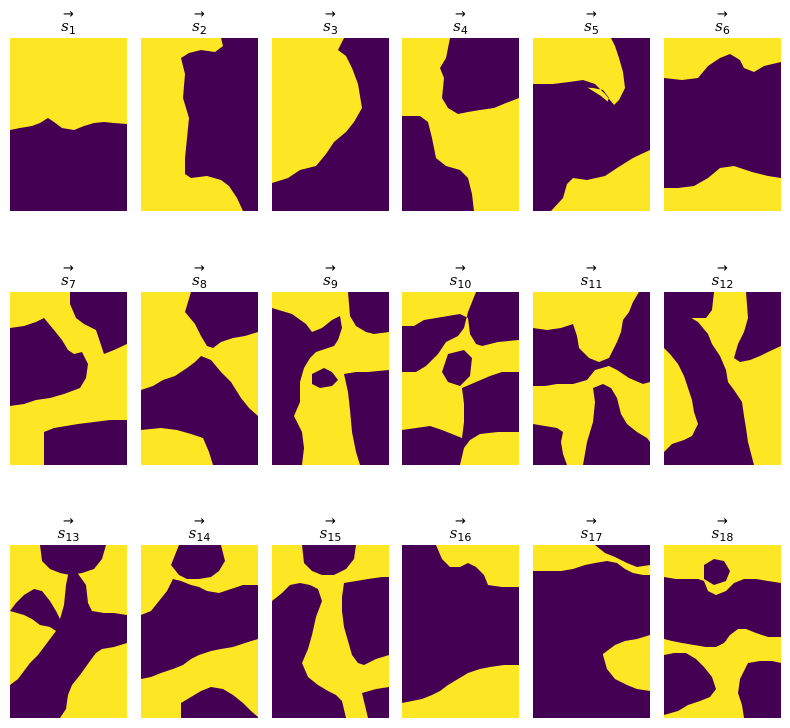 The height and width of the screenshot is (728, 790). I want to click on title-subscript: 8, so click(203, 284).